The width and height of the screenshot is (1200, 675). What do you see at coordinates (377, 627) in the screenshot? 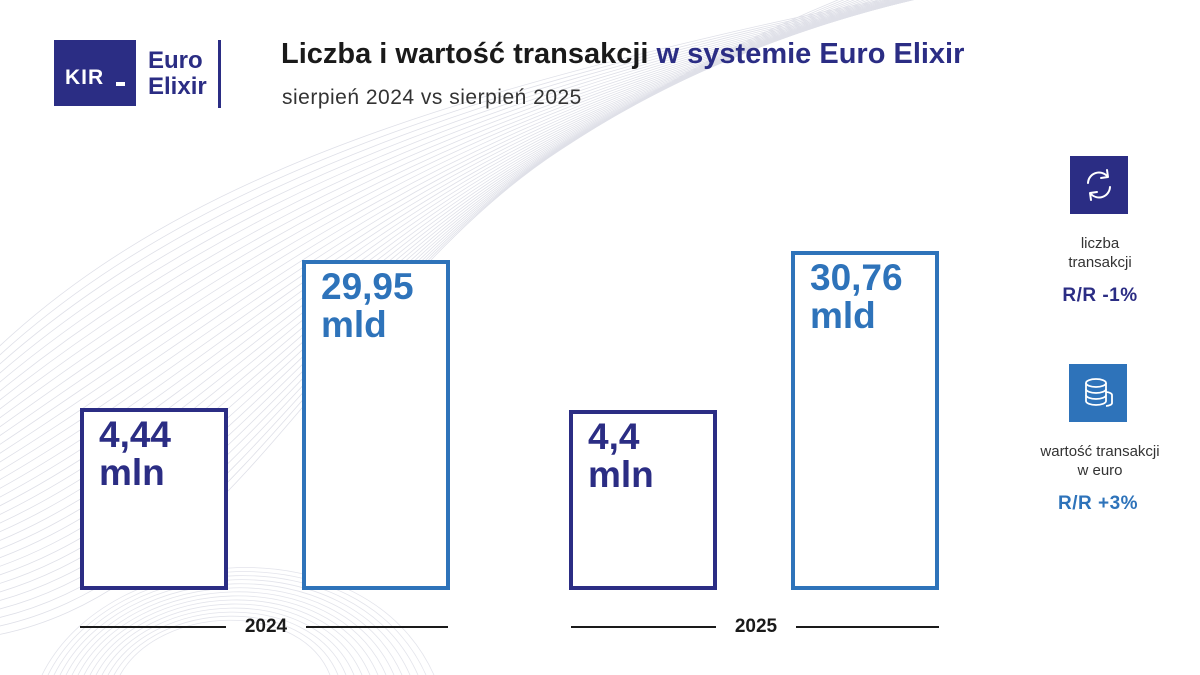
I see `year-axis-line-2024-right` at bounding box center [377, 627].